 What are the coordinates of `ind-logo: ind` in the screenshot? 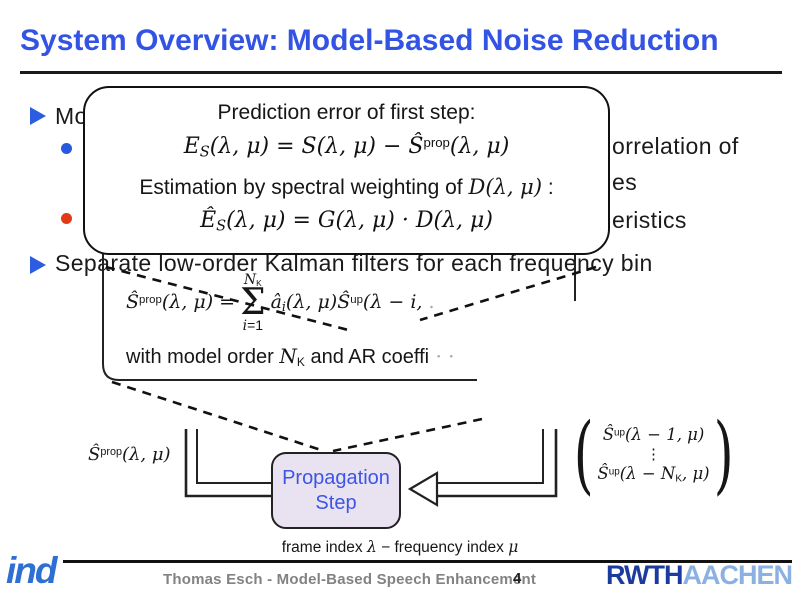 It's located at (32, 570).